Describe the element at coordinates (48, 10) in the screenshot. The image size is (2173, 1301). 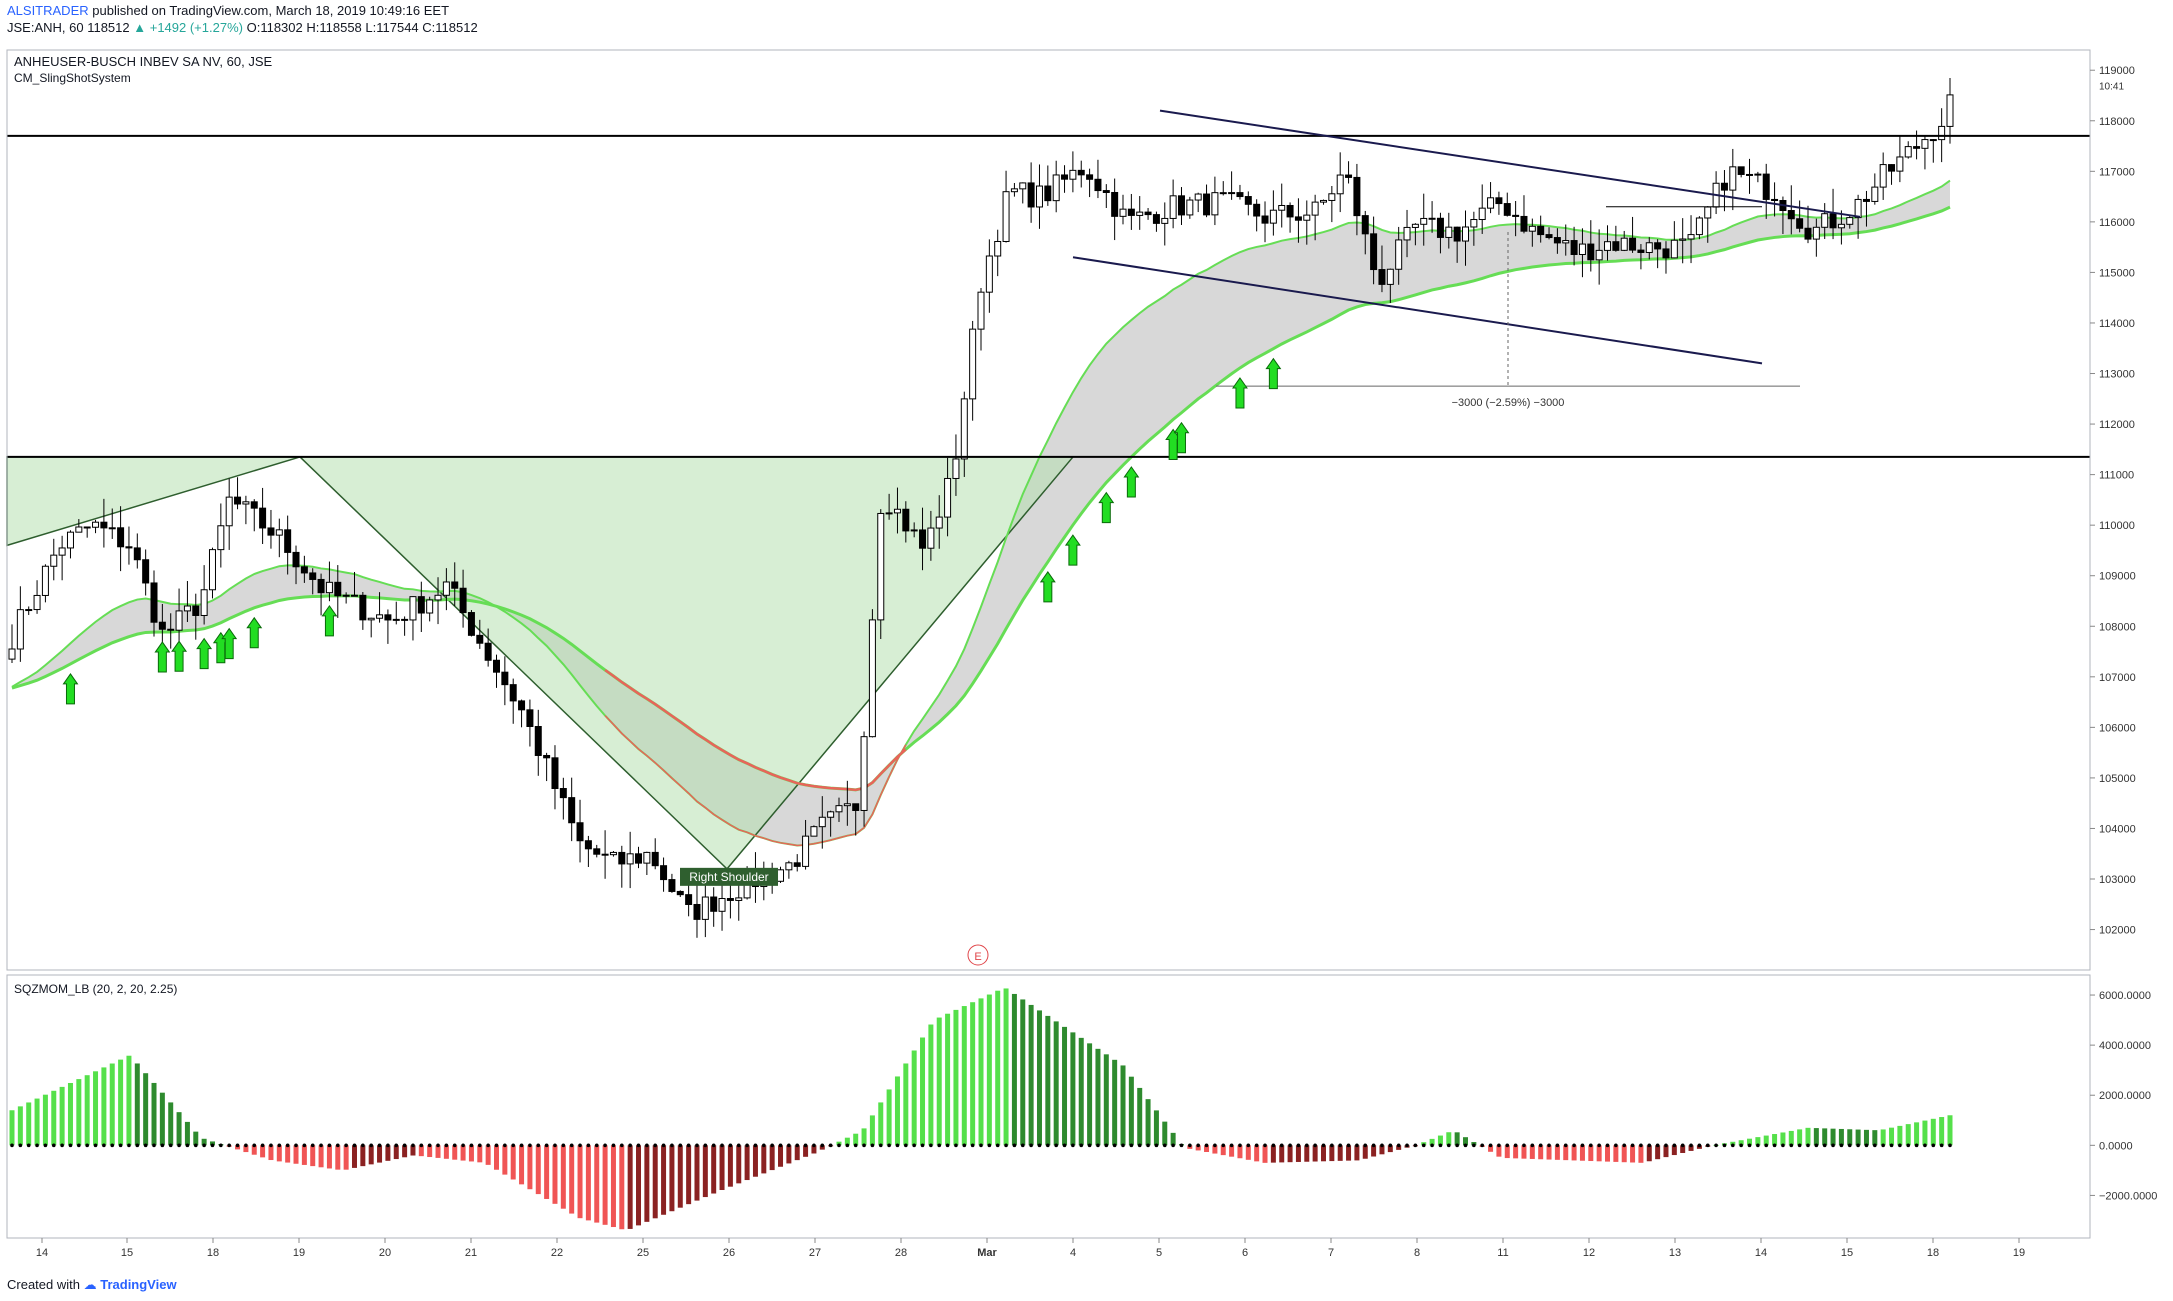
I see `author-link: ALSITRADER` at that location.